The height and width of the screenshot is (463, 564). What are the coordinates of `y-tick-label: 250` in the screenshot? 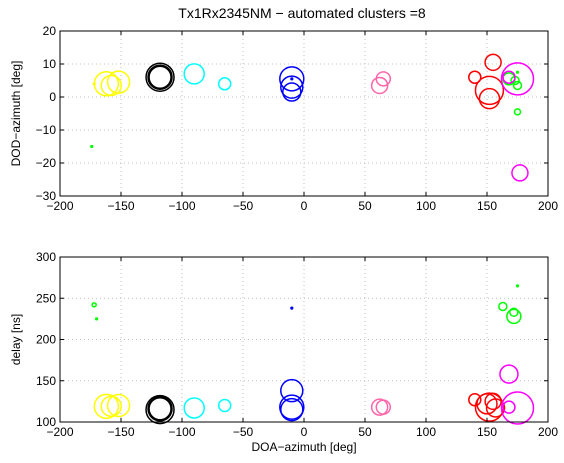 It's located at (46, 298).